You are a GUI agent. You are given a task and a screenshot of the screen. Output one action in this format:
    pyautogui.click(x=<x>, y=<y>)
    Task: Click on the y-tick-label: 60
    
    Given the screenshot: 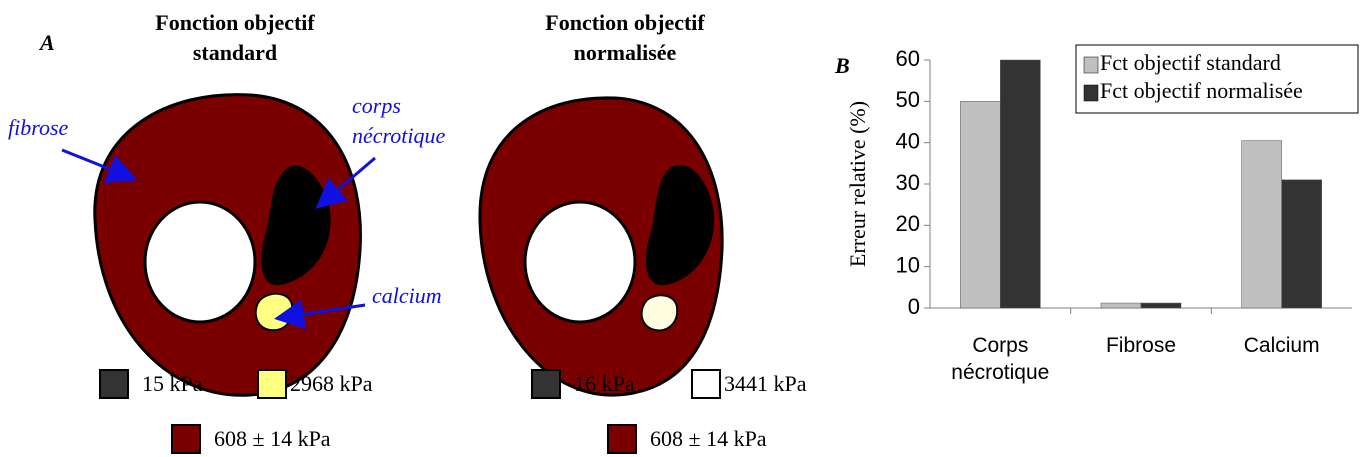 What is the action you would take?
    pyautogui.click(x=908, y=58)
    